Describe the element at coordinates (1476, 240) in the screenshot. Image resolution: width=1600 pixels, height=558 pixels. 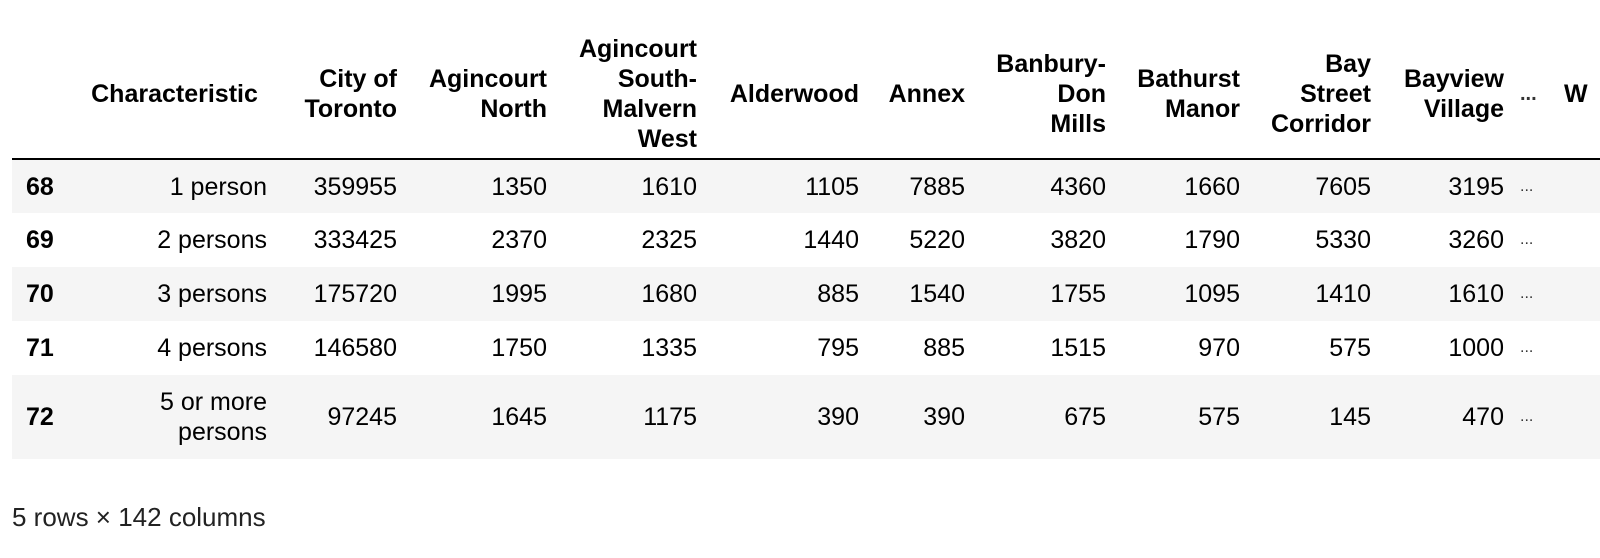
I see `table-cell: 3260` at that location.